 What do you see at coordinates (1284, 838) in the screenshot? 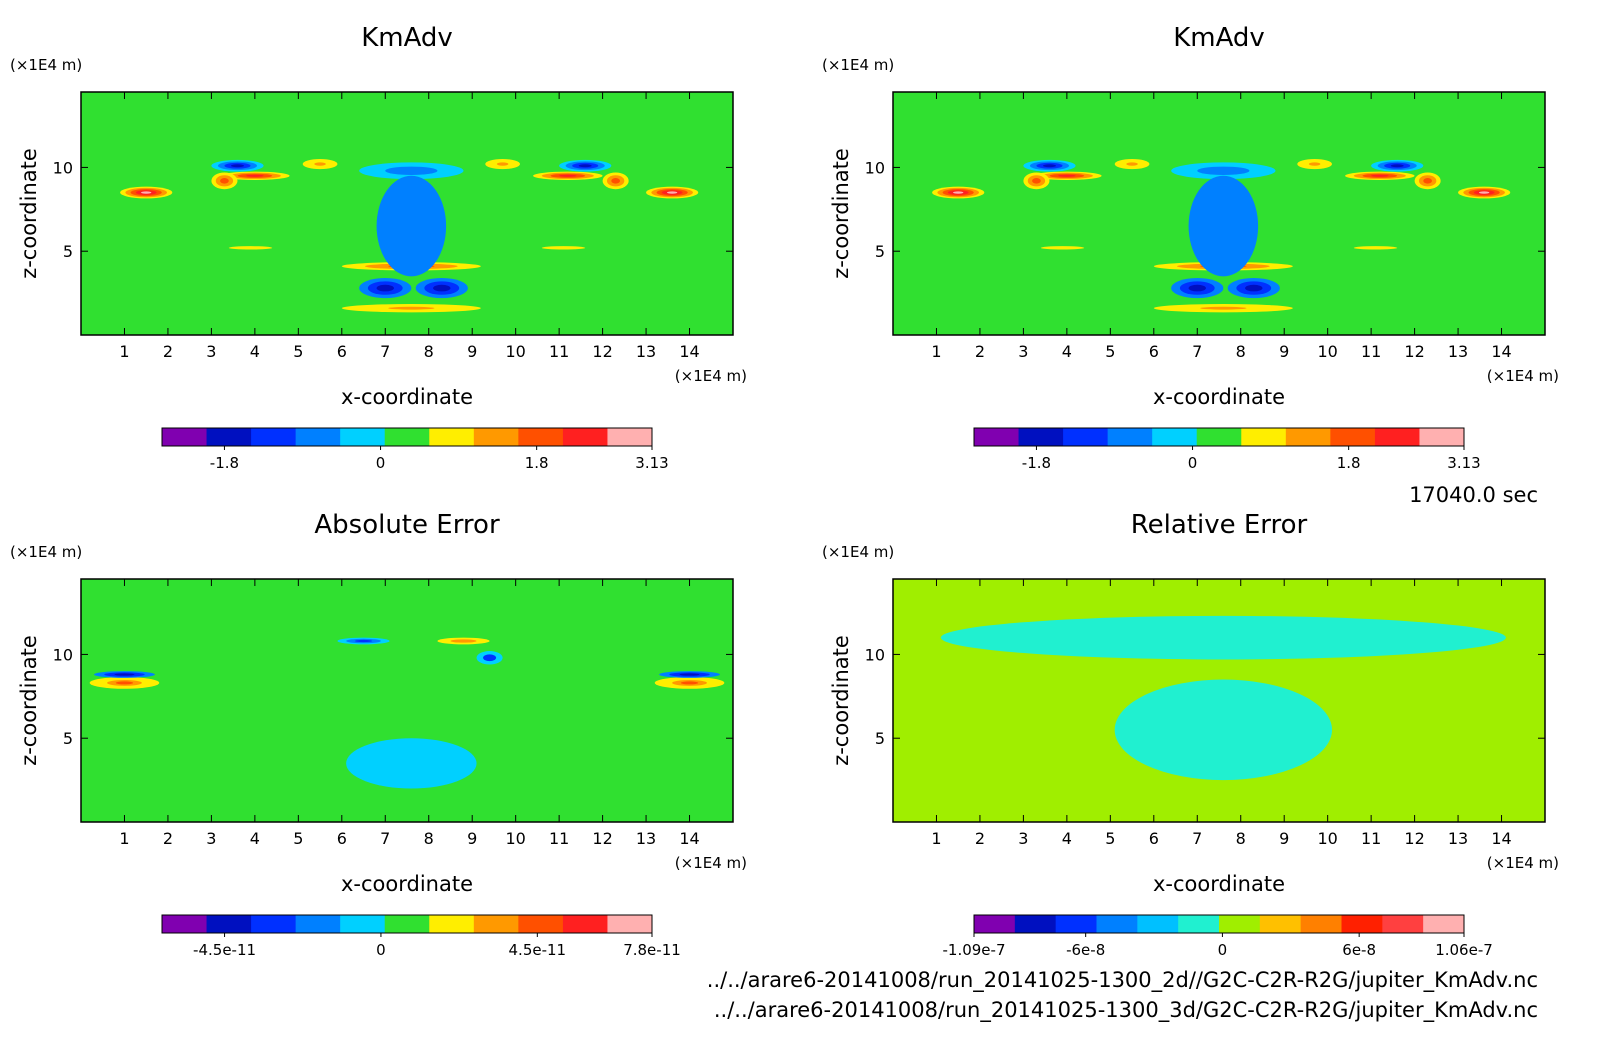
I see `x-tick-label: 9` at bounding box center [1284, 838].